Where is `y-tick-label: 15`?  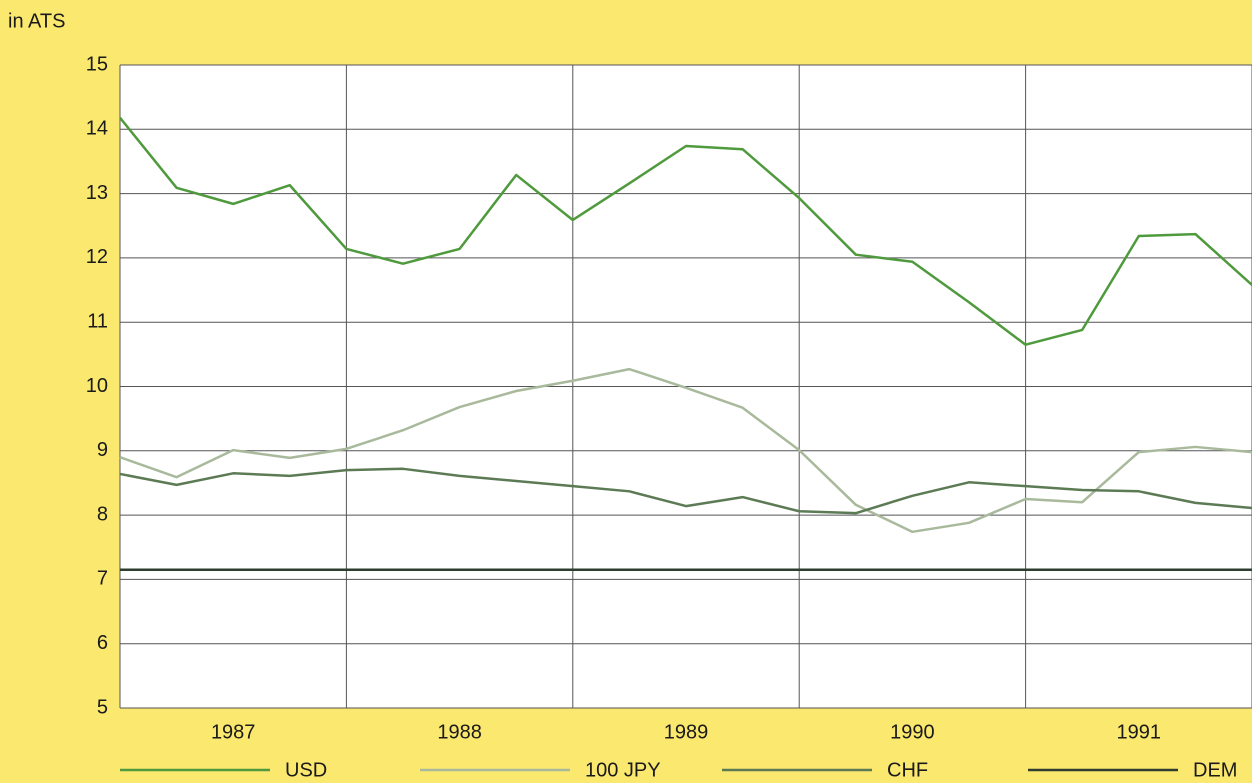
y-tick-label: 15 is located at coordinates (97, 64).